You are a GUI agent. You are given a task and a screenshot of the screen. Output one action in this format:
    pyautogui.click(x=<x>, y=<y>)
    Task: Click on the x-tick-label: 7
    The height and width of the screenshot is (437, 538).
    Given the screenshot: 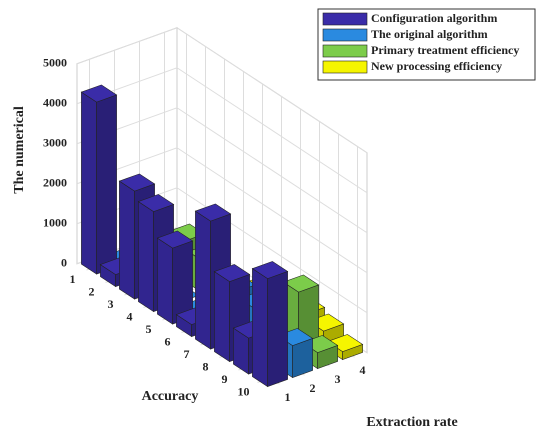 What is the action you would take?
    pyautogui.click(x=187, y=354)
    